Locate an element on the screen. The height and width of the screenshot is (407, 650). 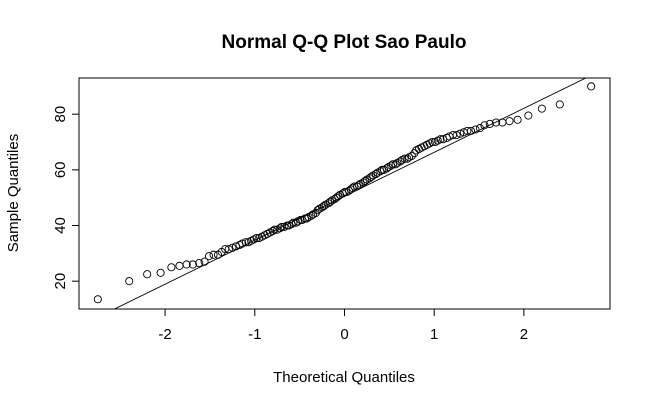
y-axis-label: Sample Quantiles is located at coordinates (13, 193).